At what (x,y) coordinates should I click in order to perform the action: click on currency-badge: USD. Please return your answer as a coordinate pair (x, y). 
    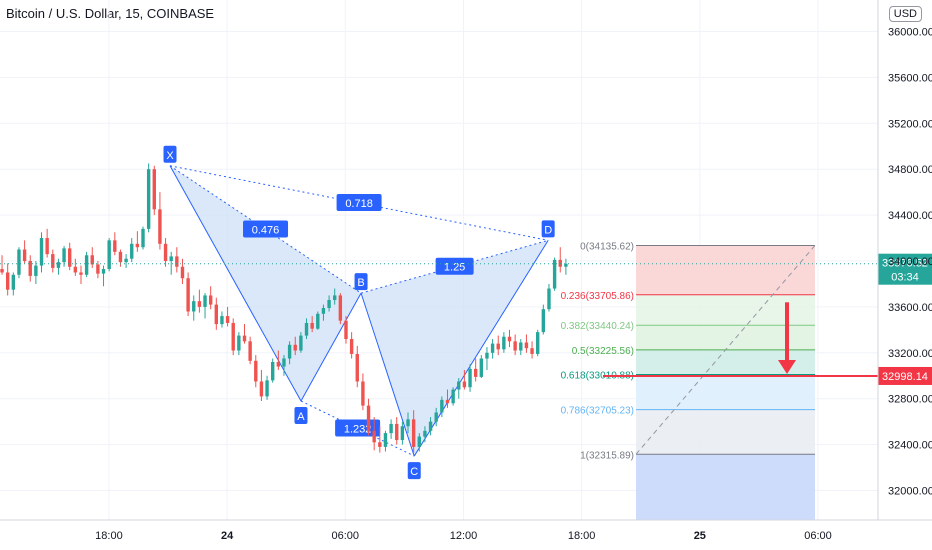
    Looking at the image, I should click on (905, 14).